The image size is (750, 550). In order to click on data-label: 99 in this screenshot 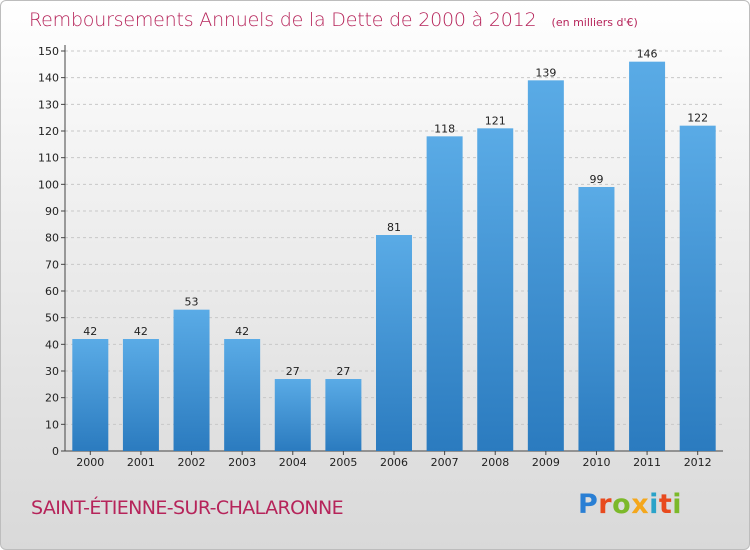, I will do `click(596, 179)`.